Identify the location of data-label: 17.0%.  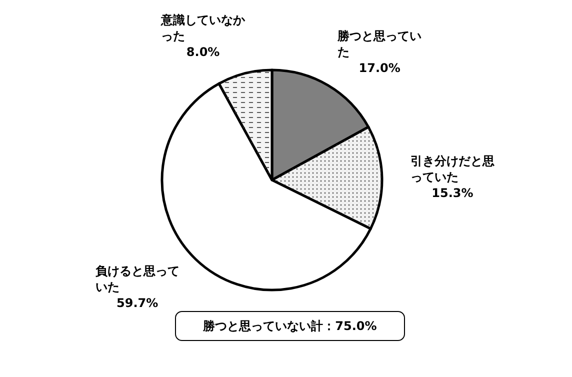
(380, 68).